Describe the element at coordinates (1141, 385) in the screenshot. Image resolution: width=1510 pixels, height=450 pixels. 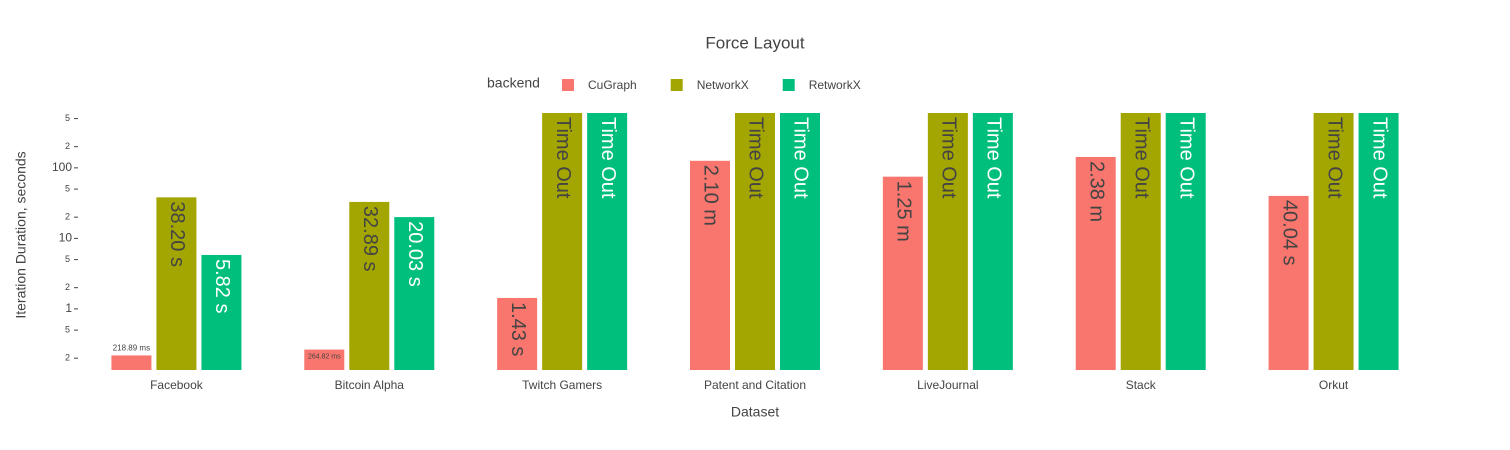
I see `x-tick-label: Stack` at that location.